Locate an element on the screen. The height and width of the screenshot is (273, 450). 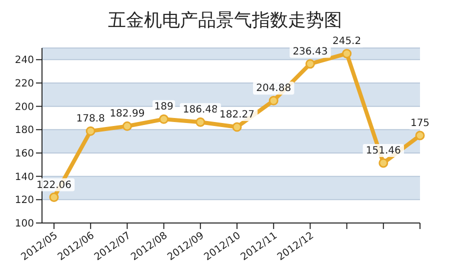
y-tick-label: 160 is located at coordinates (24, 154).